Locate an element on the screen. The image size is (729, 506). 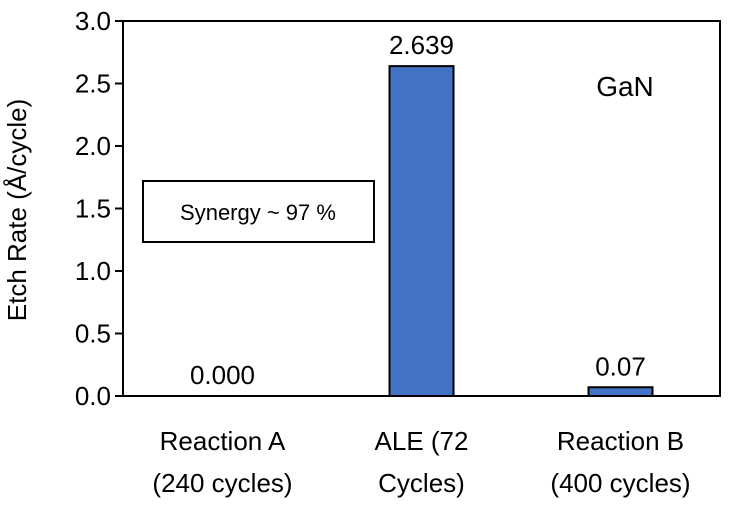
data-label: 0.07 is located at coordinates (620, 366).